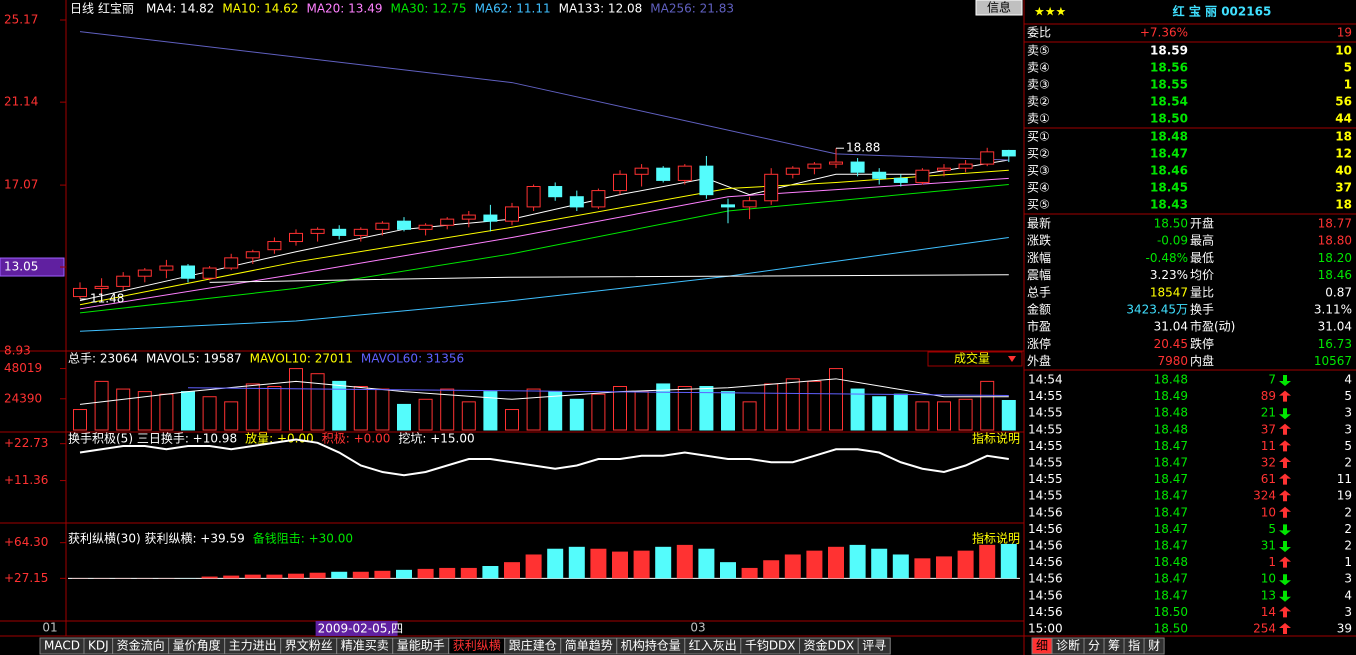 The width and height of the screenshot is (1356, 655). I want to click on right-tab-label: 诊断, so click(1068, 645).